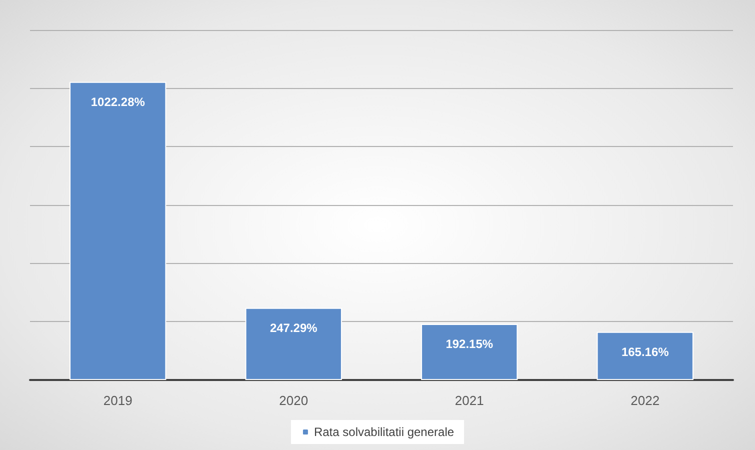 This screenshot has height=450, width=755. Describe the element at coordinates (645, 351) in the screenshot. I see `data-label: 165.16%` at that location.